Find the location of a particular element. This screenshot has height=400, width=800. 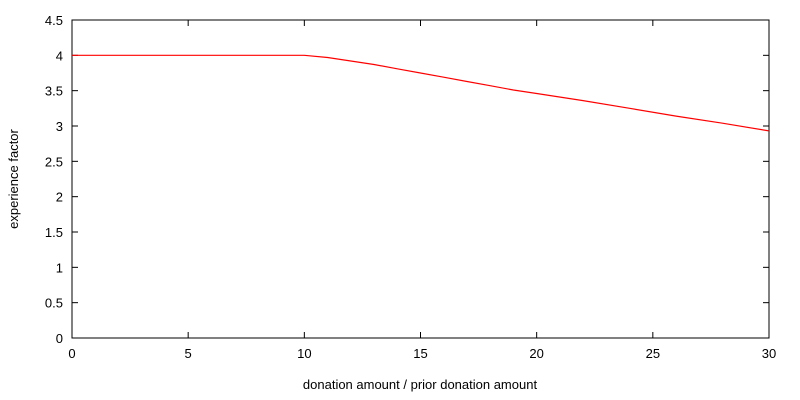

y-tick-label: 3.5 is located at coordinates (54, 91).